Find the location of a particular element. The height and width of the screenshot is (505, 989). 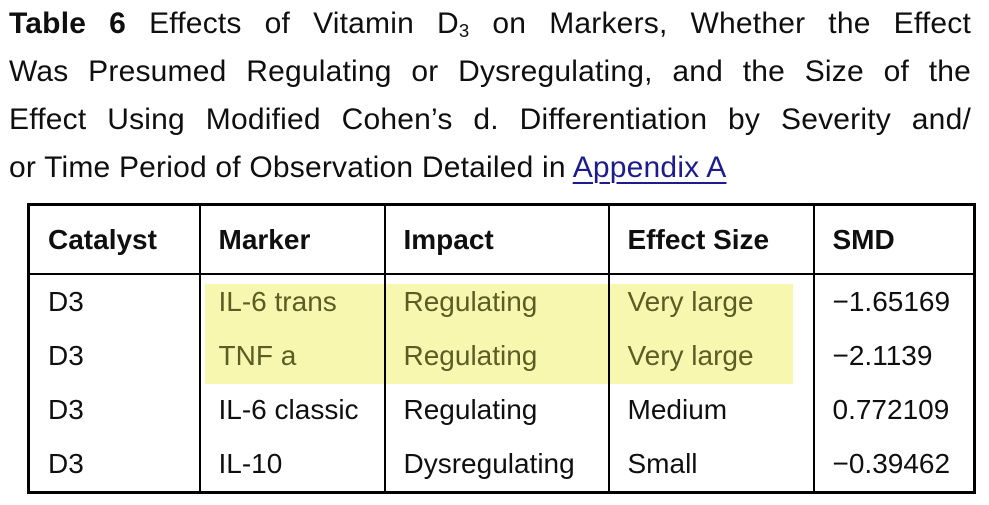

col-header-marker: Marker is located at coordinates (292, 239).